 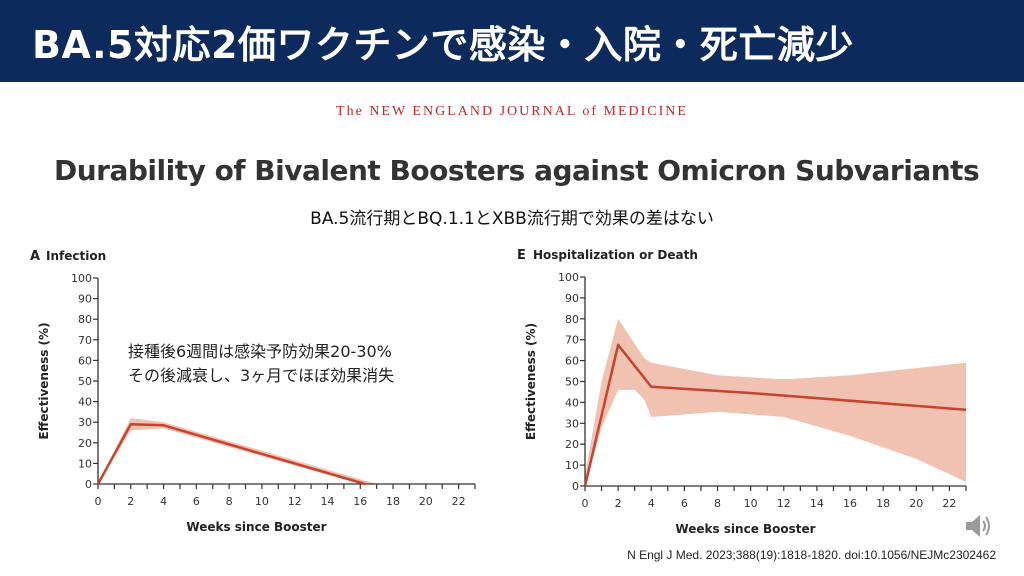 I want to click on panel-letter: A, so click(x=35, y=256).